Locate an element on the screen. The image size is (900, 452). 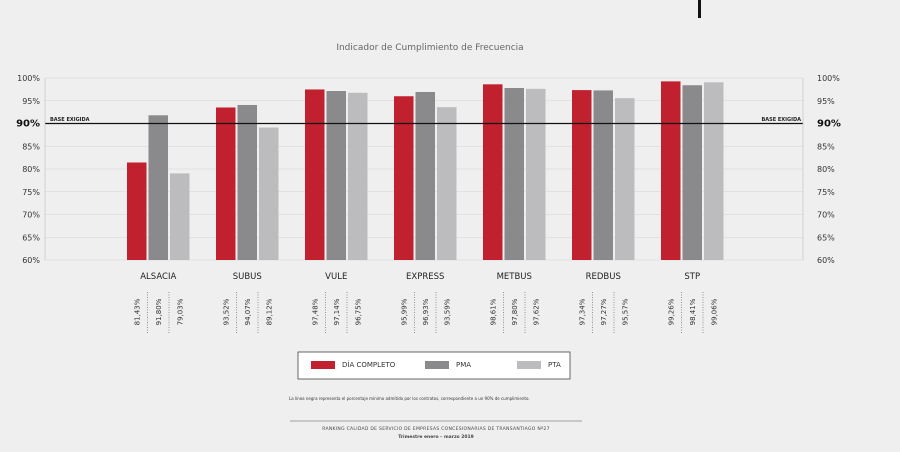
y-tick-label-right: 65% is located at coordinates (826, 237).